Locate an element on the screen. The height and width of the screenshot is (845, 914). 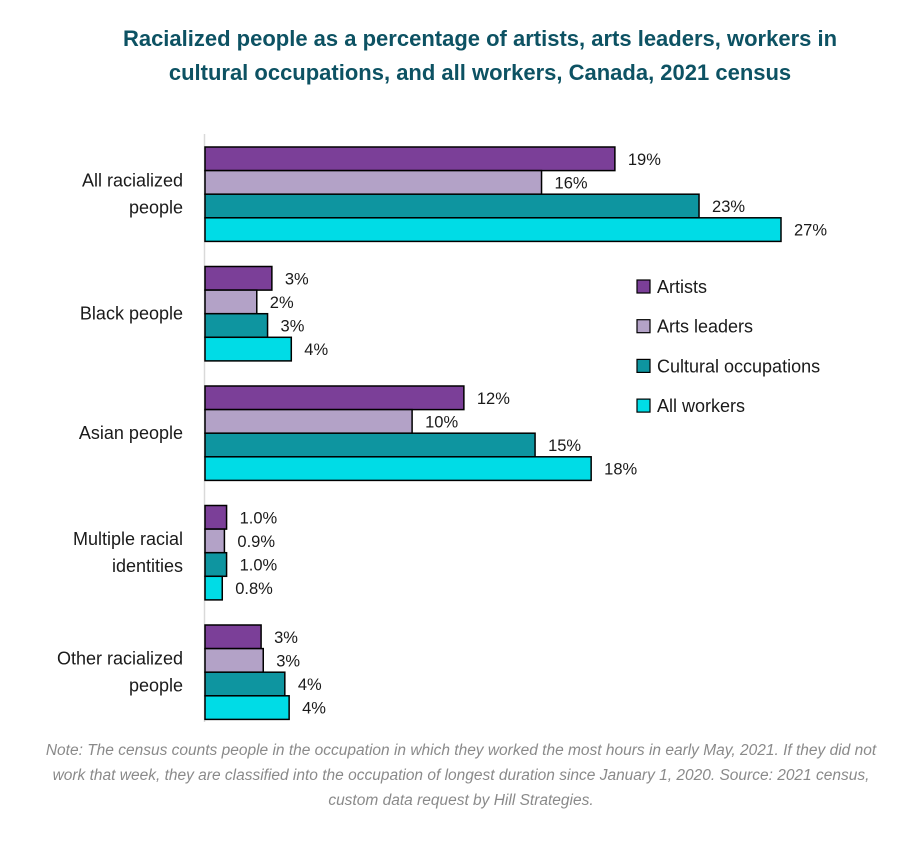
data-label: 2% is located at coordinates (282, 303).